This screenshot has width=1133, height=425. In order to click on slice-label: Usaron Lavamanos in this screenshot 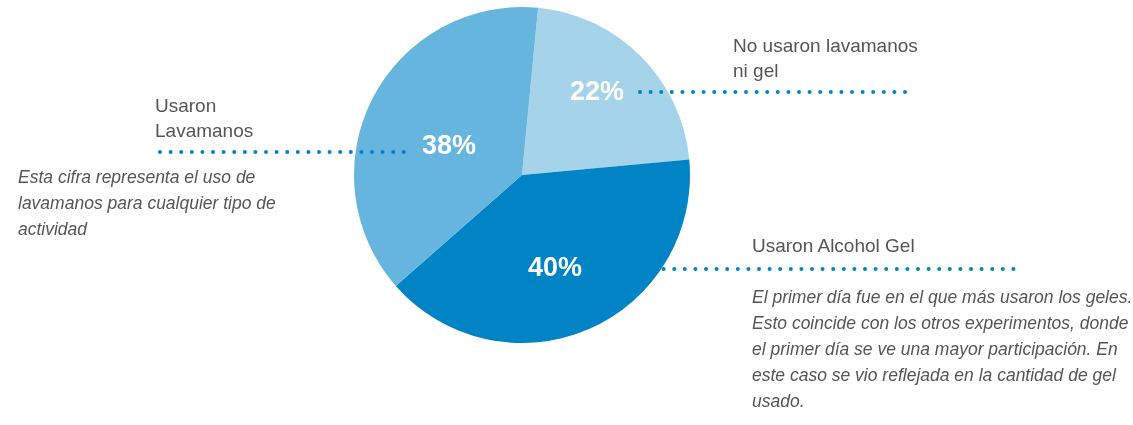, I will do `click(204, 118)`.